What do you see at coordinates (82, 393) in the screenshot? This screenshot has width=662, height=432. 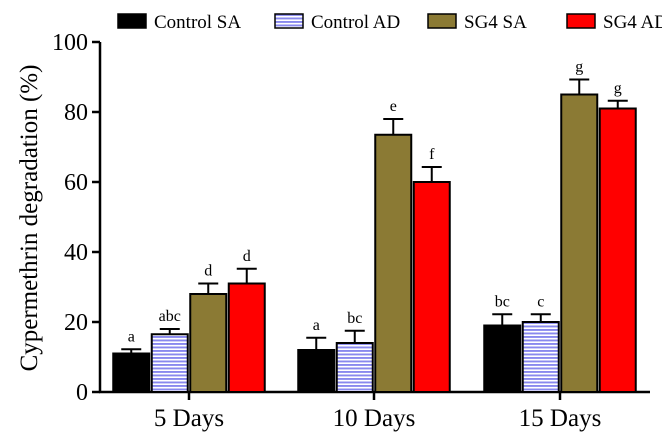 I see `y-tick-label: 0` at bounding box center [82, 393].